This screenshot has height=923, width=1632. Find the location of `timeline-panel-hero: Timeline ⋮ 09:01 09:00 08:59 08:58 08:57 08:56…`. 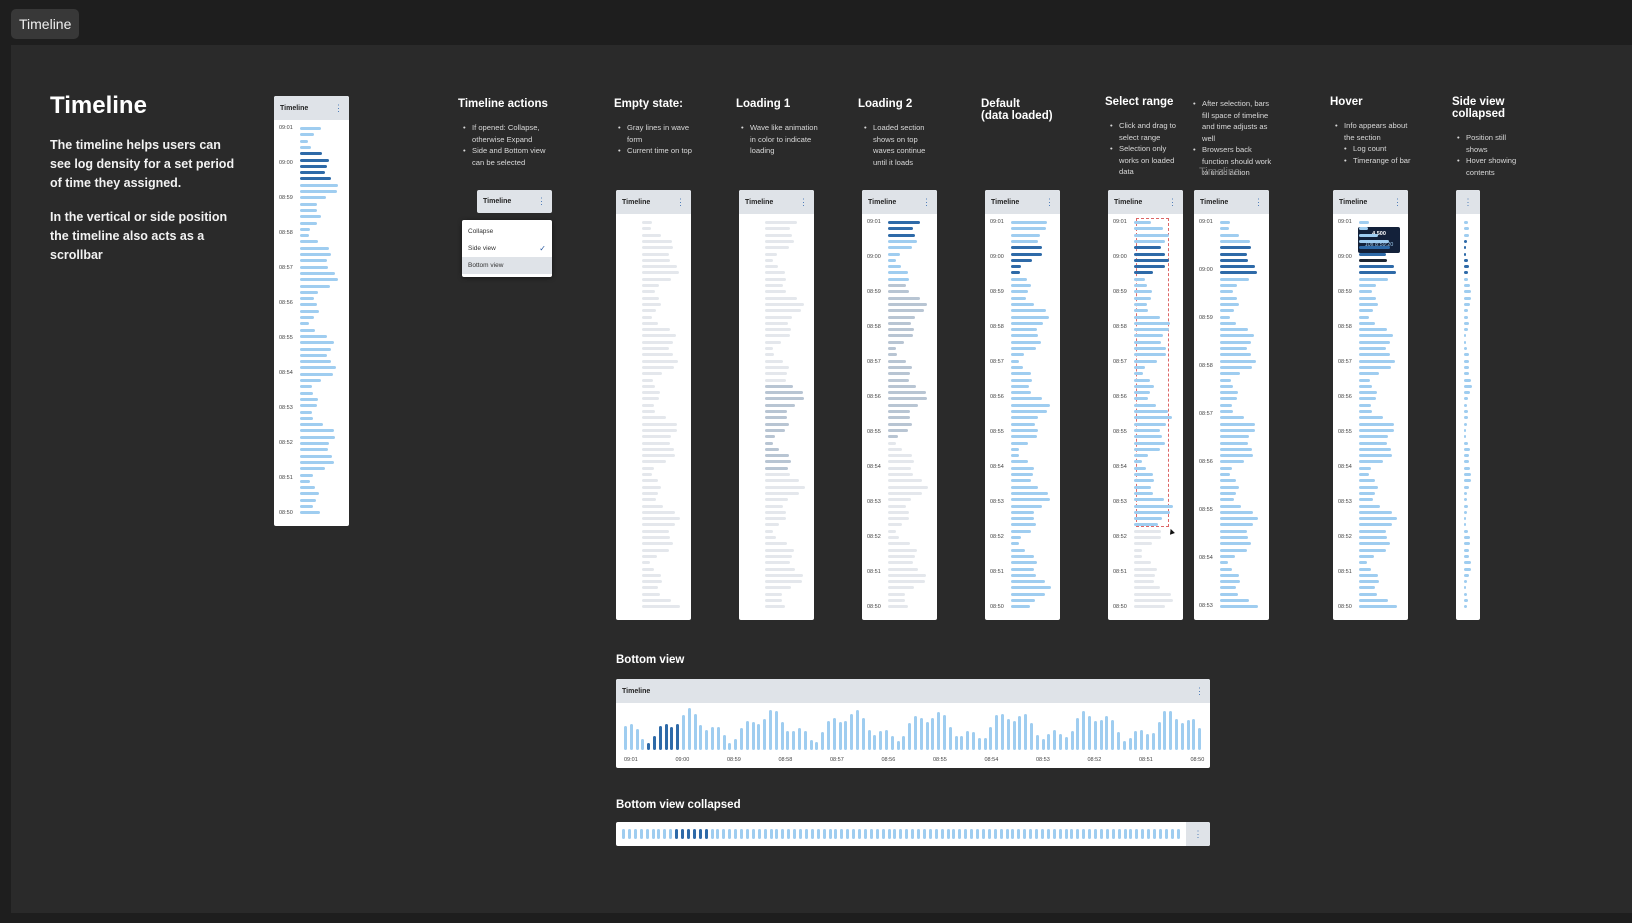

timeline-panel-hero: Timeline ⋮ 09:01 09:00 08:59 08:58 08:57 08:56… is located at coordinates (311, 311).